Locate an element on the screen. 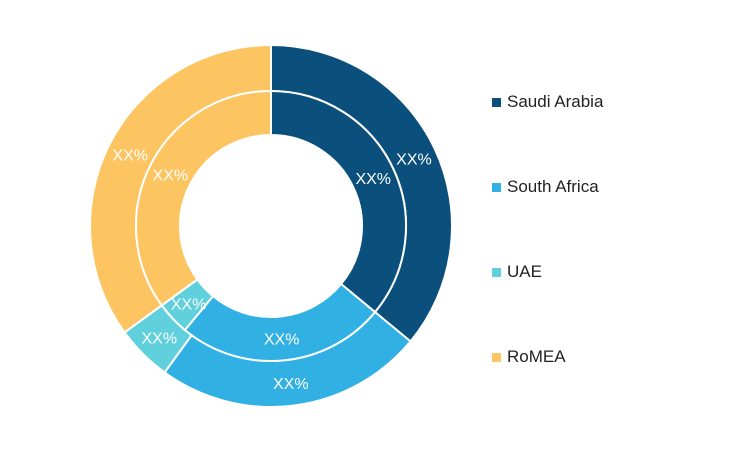  outer-ring-label-romea: XX% is located at coordinates (130, 155).